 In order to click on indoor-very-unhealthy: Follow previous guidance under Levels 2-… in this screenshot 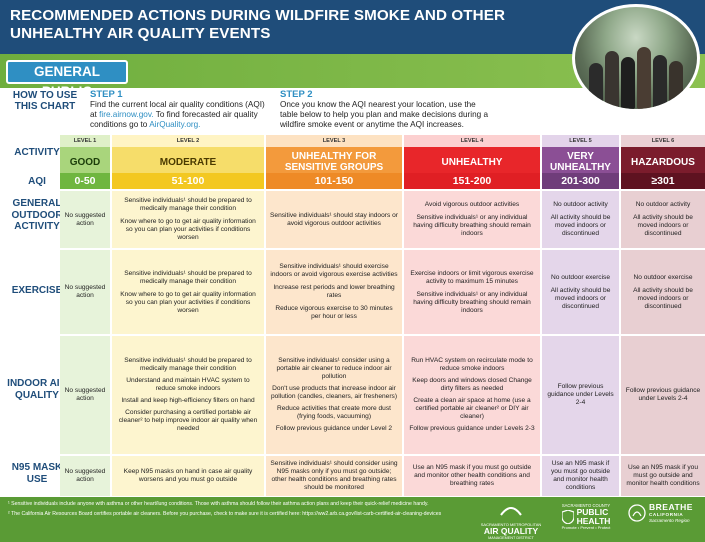, I will do `click(580, 395)`.